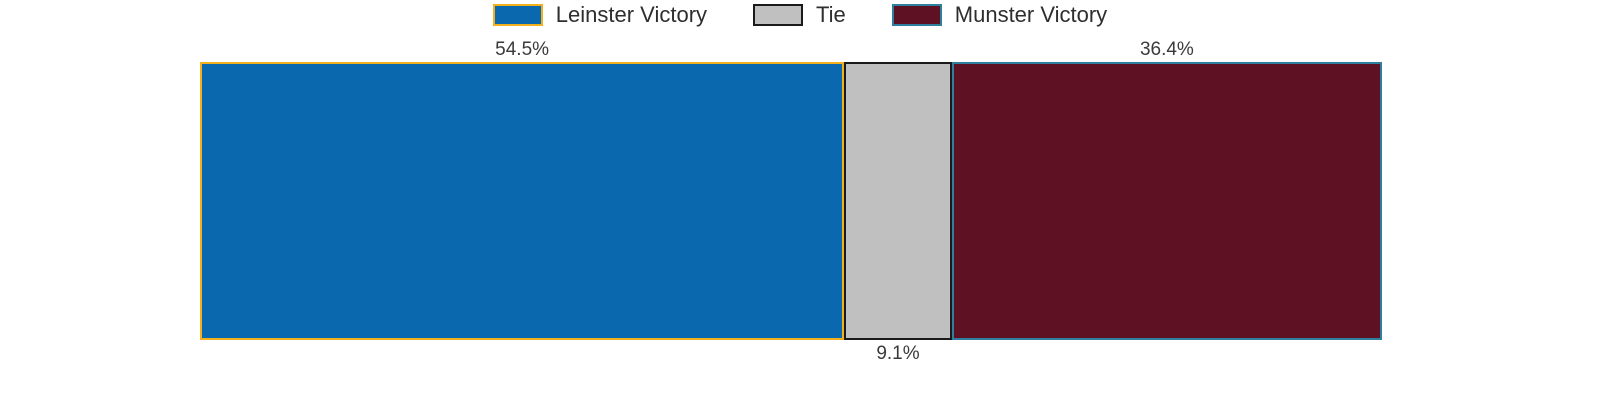  Describe the element at coordinates (517, 15) in the screenshot. I see `legend-swatch-leinster-victory` at that location.